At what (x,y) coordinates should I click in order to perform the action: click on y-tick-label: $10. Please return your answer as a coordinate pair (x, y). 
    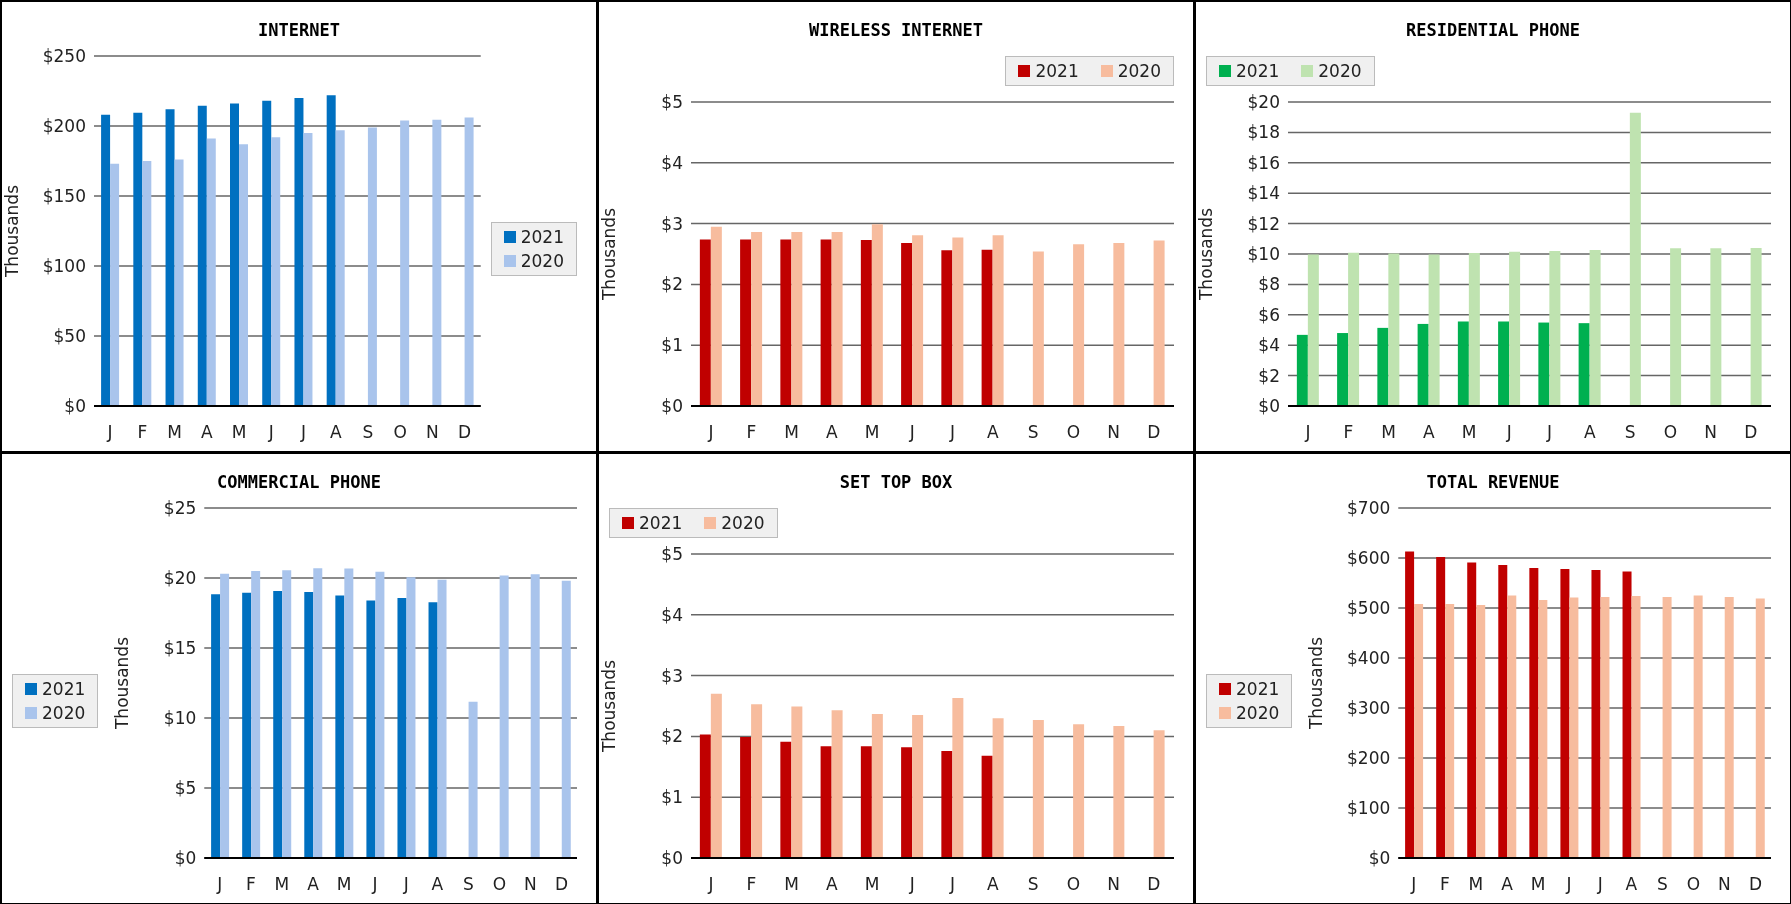
    Looking at the image, I should click on (1263, 254).